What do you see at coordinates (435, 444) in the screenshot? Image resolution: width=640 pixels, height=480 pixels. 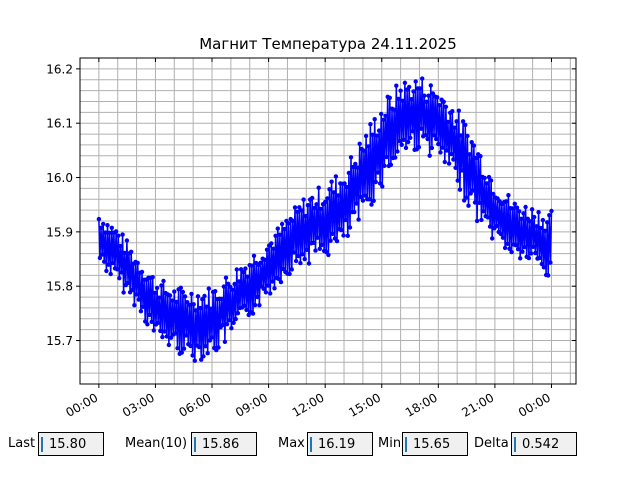 I see `min-value-field: 15.65` at bounding box center [435, 444].